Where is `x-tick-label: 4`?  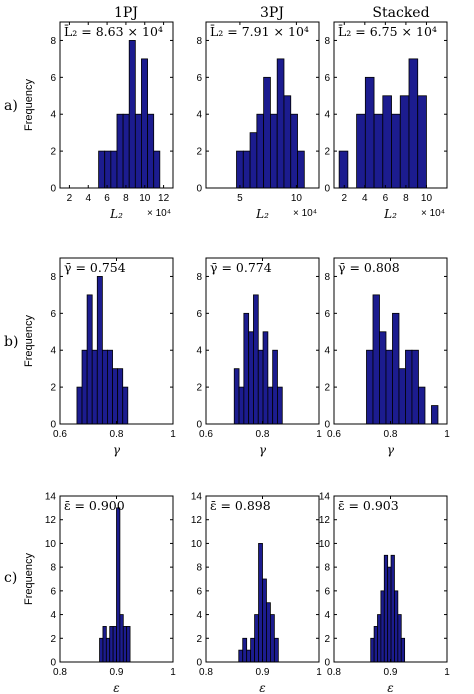
x-tick-label: 4 is located at coordinates (88, 198).